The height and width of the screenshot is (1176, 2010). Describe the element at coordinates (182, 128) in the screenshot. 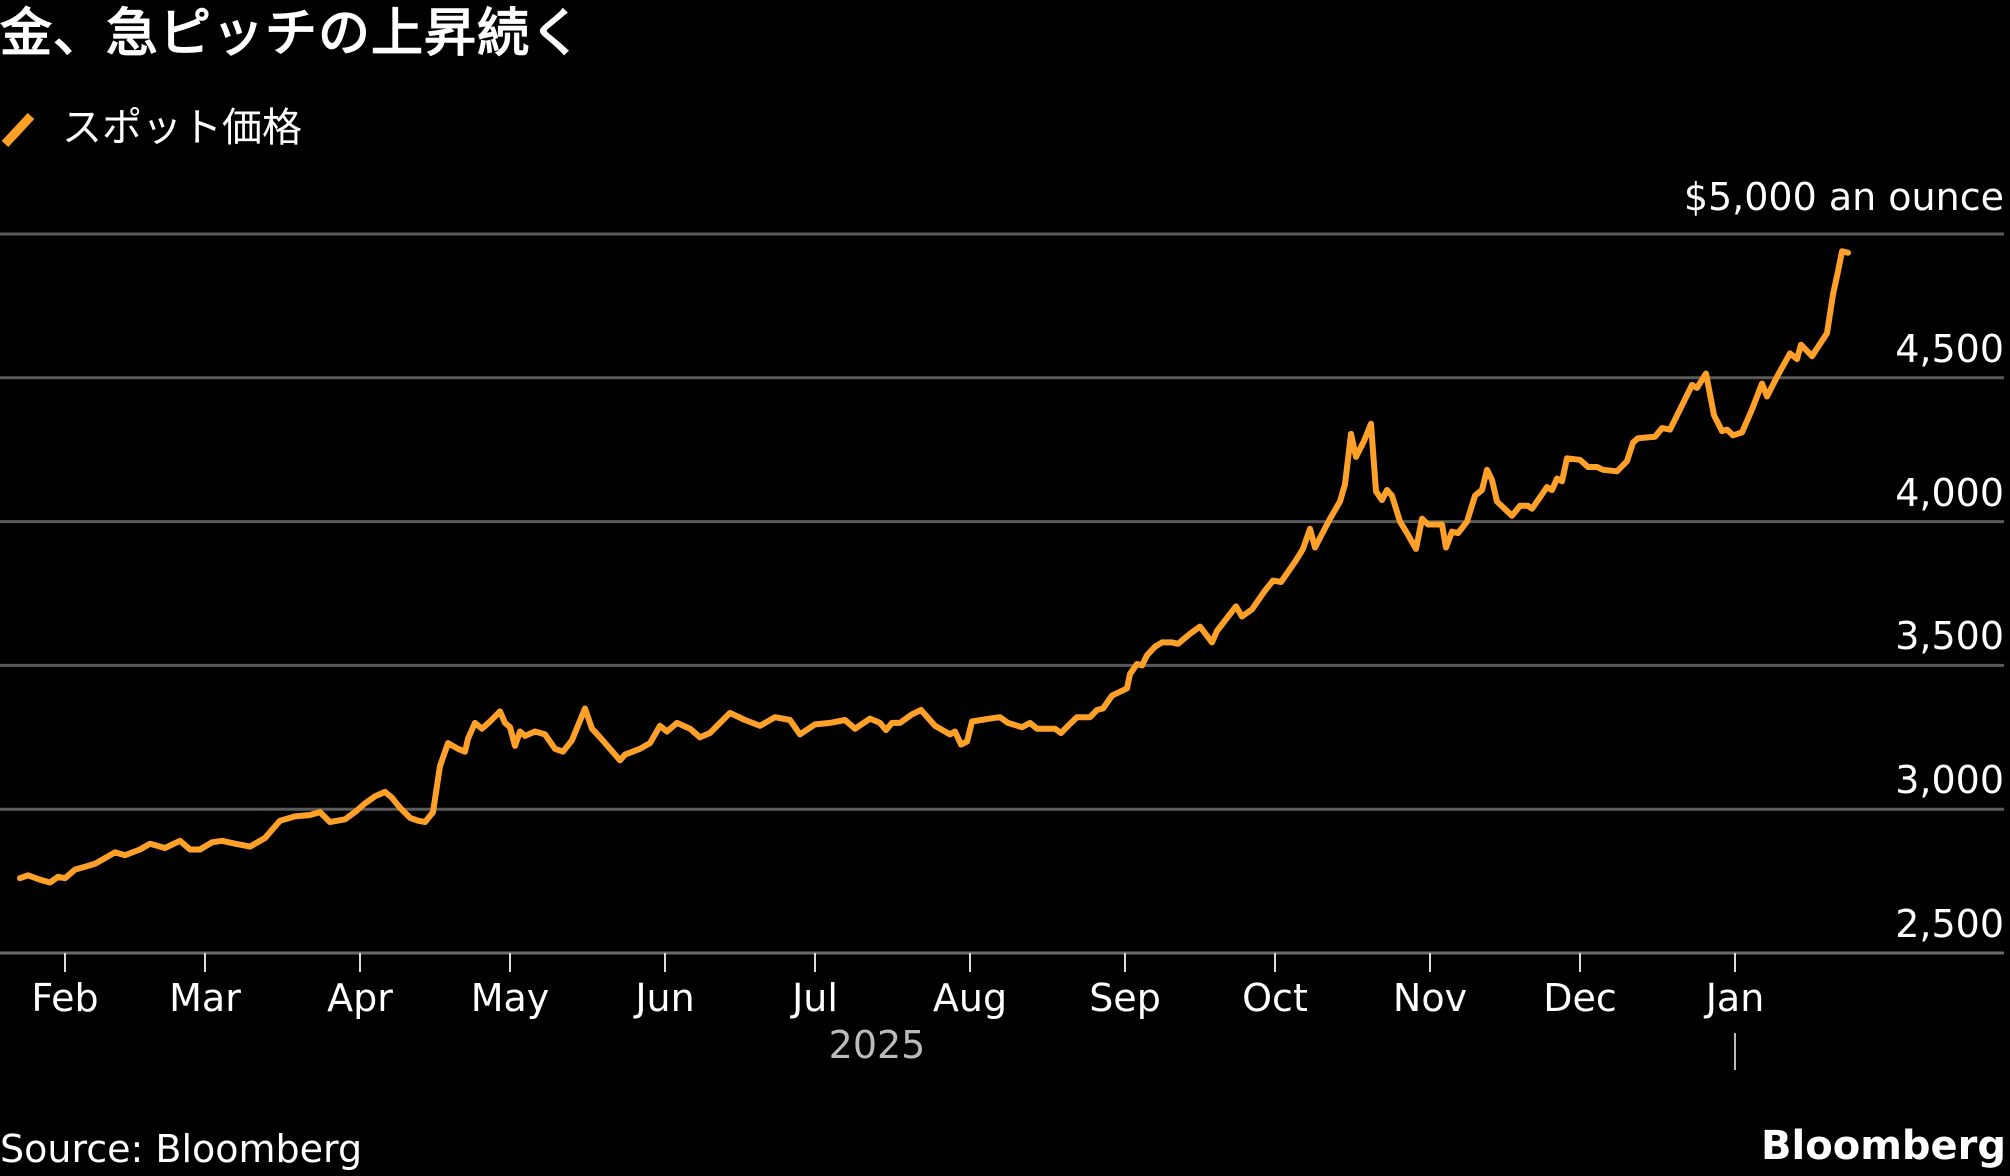

I see `legend-label-spot-price: スポット価格` at that location.